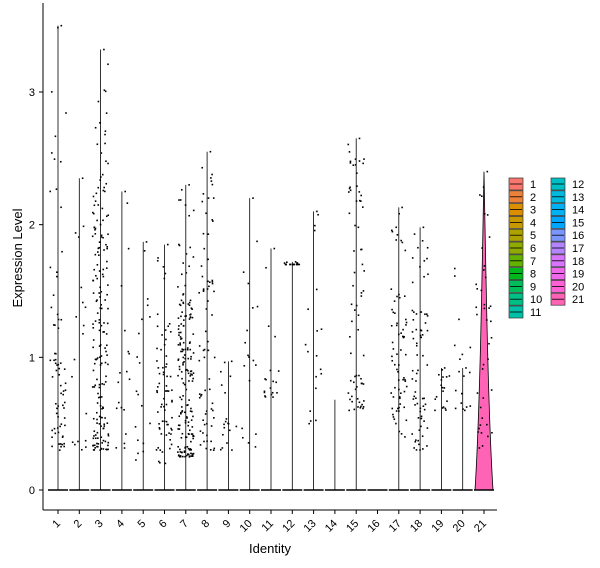  I want to click on x-tick-label: 6, so click(163, 524).